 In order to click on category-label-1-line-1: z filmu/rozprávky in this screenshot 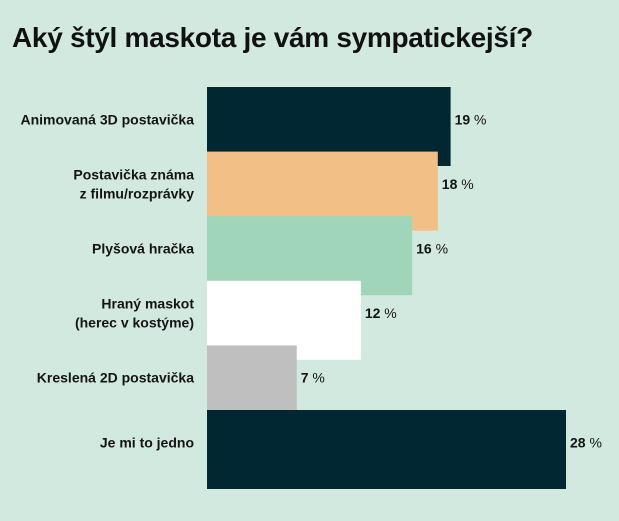, I will do `click(137, 193)`.